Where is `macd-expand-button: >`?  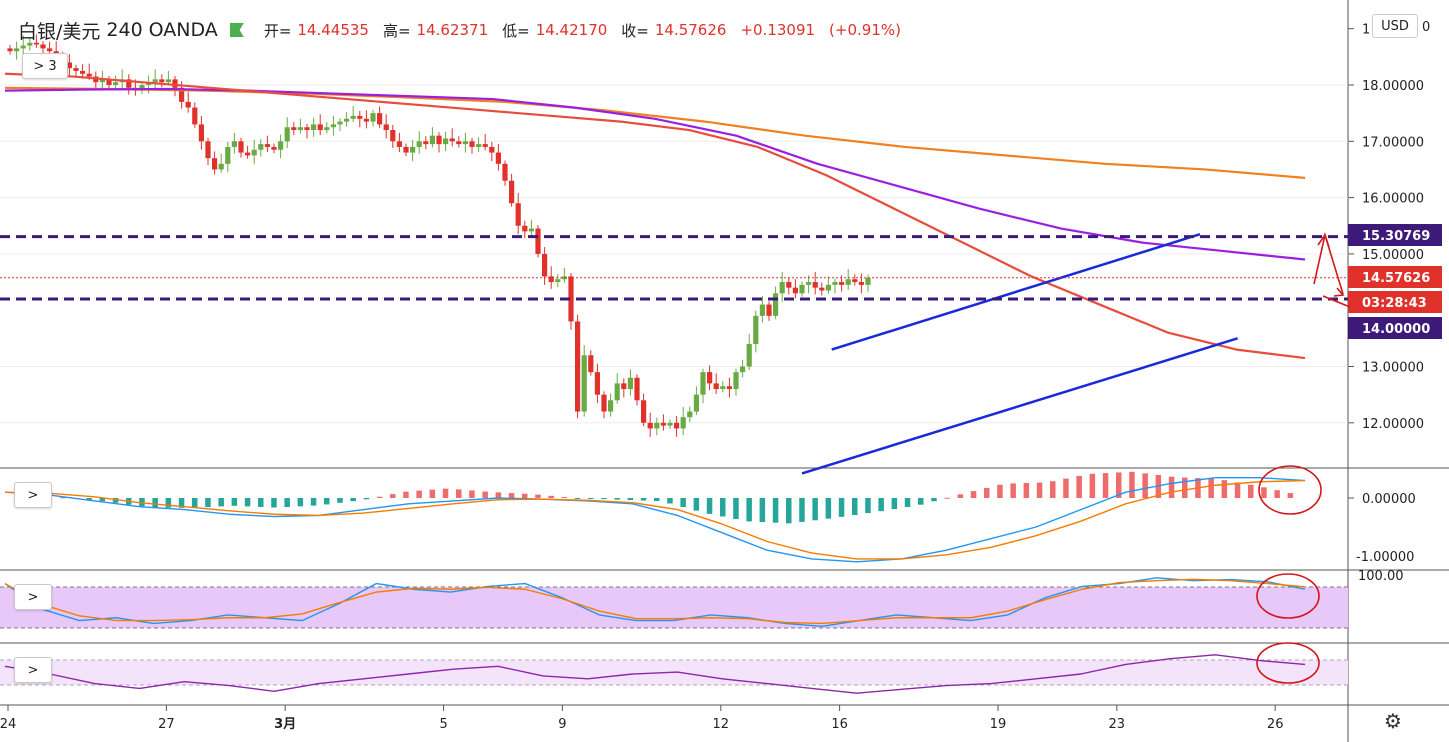 macd-expand-button: > is located at coordinates (33, 495).